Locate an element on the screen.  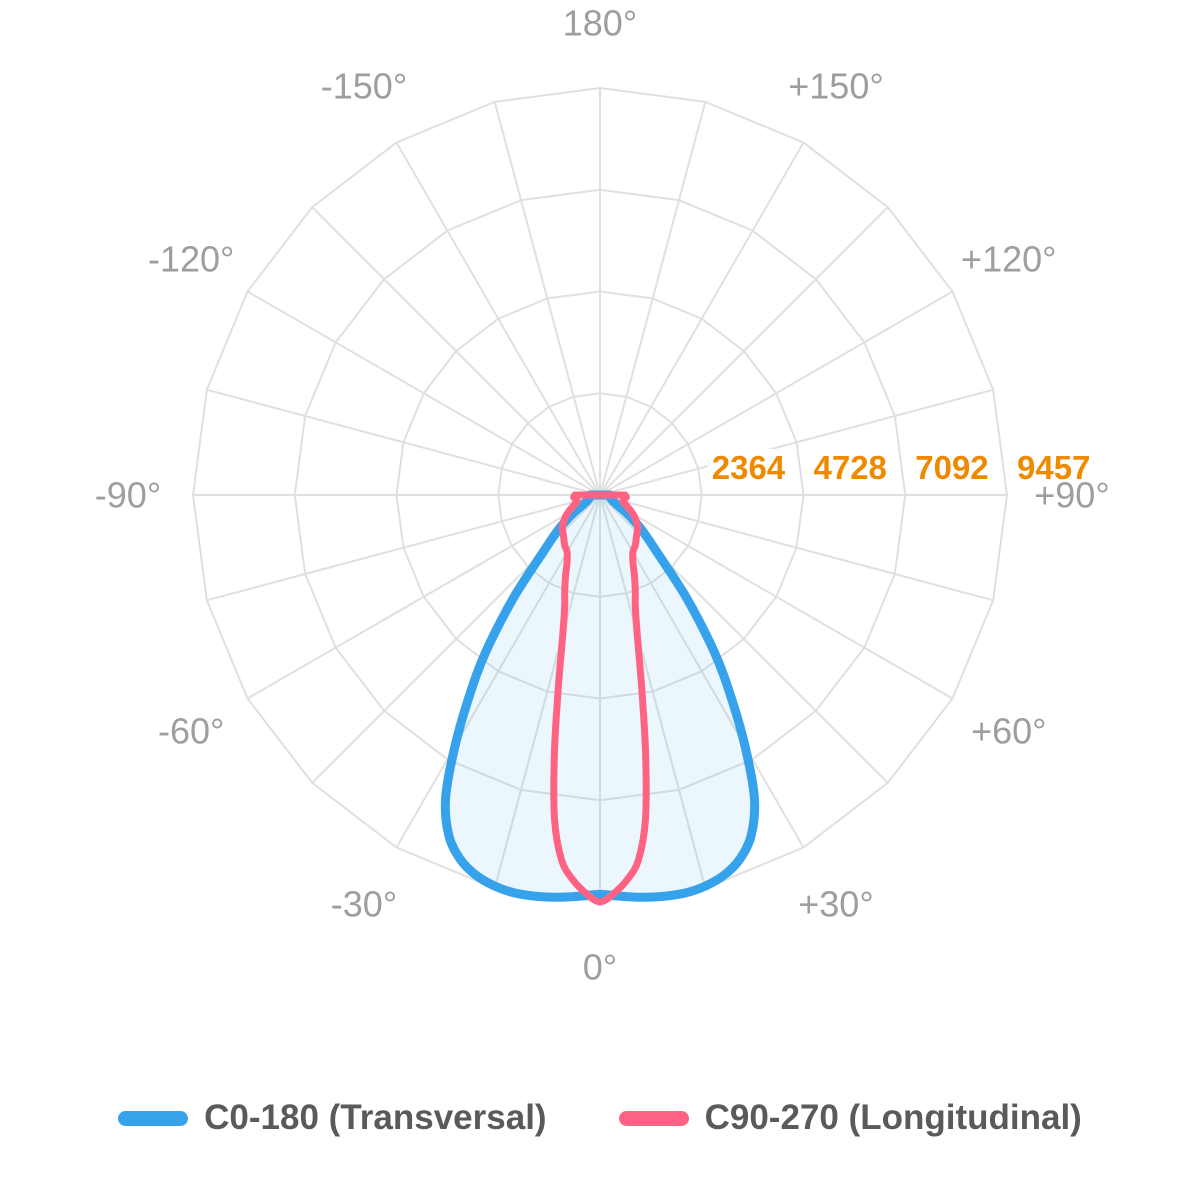
angle-label: -150° is located at coordinates (364, 86).